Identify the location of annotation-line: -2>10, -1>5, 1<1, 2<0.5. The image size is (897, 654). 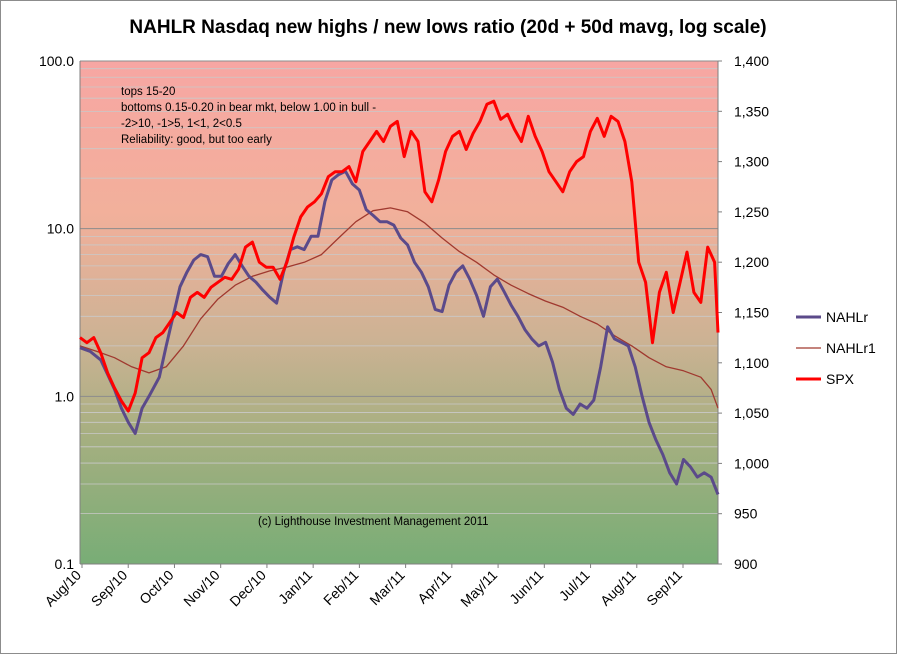
(181, 124).